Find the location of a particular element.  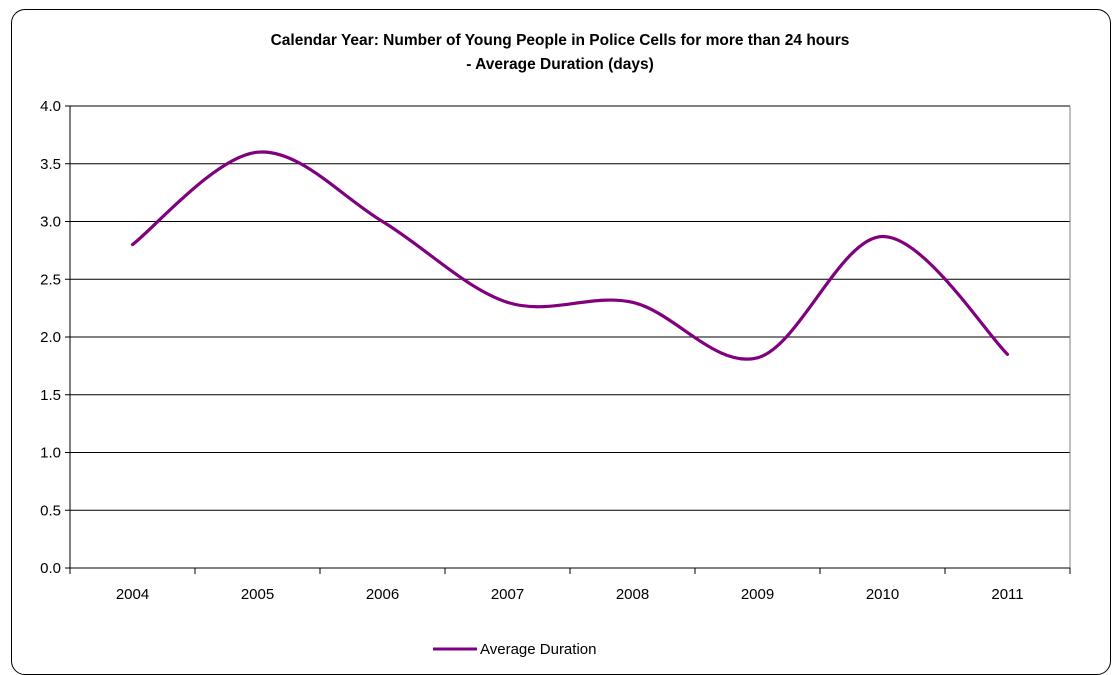

x-tick-label: 2005 is located at coordinates (257, 594).